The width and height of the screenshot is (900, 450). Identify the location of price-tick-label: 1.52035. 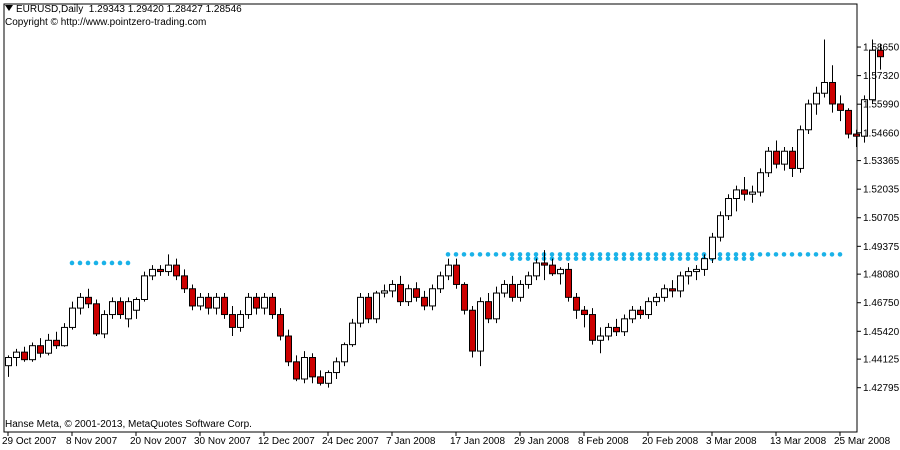
(881, 190).